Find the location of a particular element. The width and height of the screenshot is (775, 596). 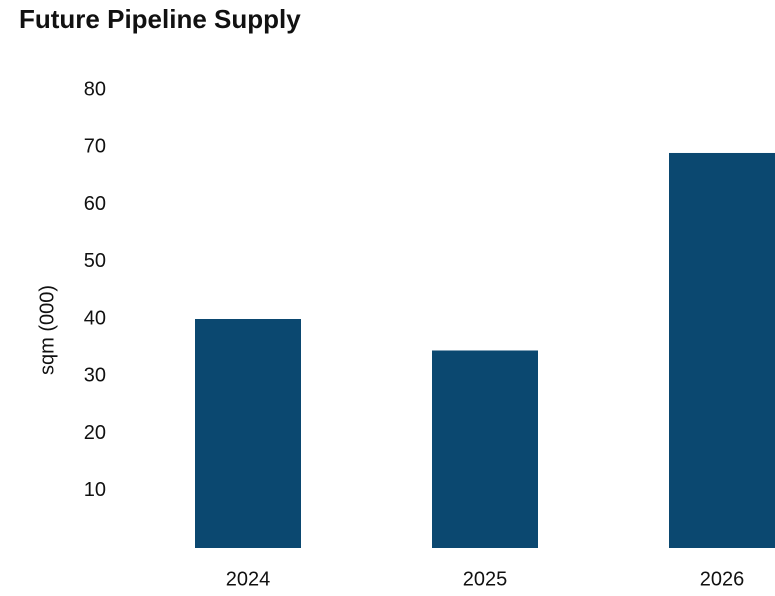

x-tick-label: 2024 is located at coordinates (248, 579).